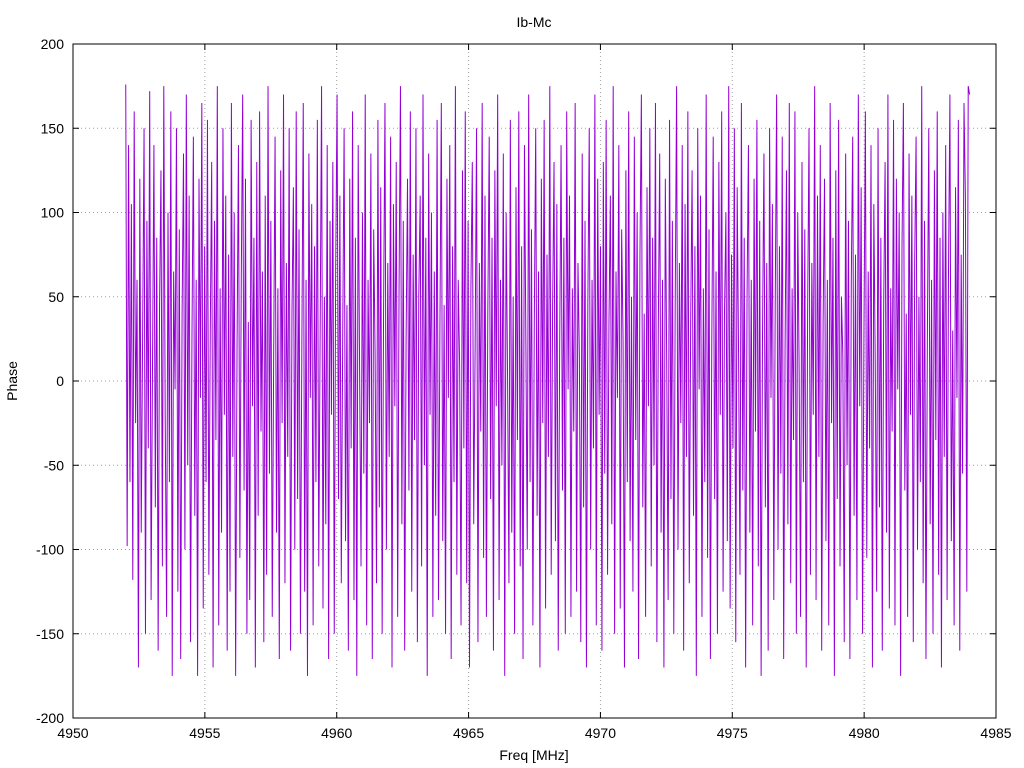 The height and width of the screenshot is (768, 1024). Describe the element at coordinates (72, 733) in the screenshot. I see `x-tick-label: 4950` at that location.